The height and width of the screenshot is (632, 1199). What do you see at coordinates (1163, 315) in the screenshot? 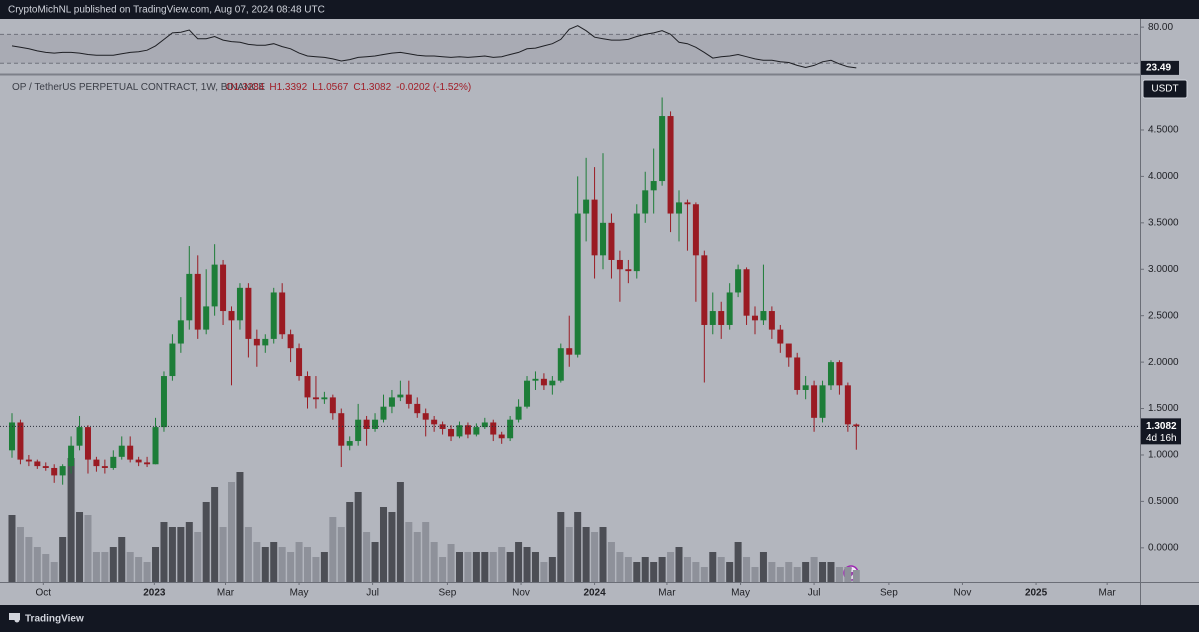
I see `y-tick-label: 2.5000` at bounding box center [1163, 315].